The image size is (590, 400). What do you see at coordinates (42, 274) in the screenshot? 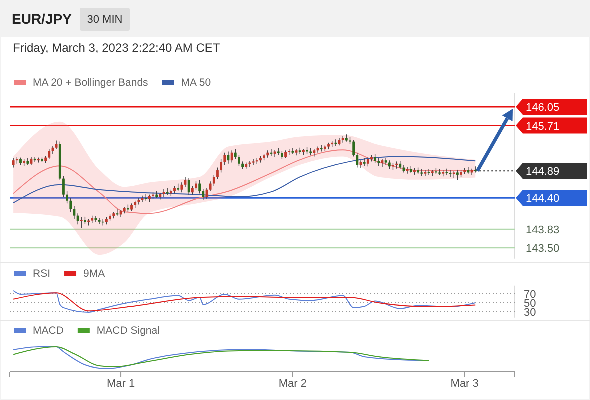
I see `legend-label: RSI` at bounding box center [42, 274].